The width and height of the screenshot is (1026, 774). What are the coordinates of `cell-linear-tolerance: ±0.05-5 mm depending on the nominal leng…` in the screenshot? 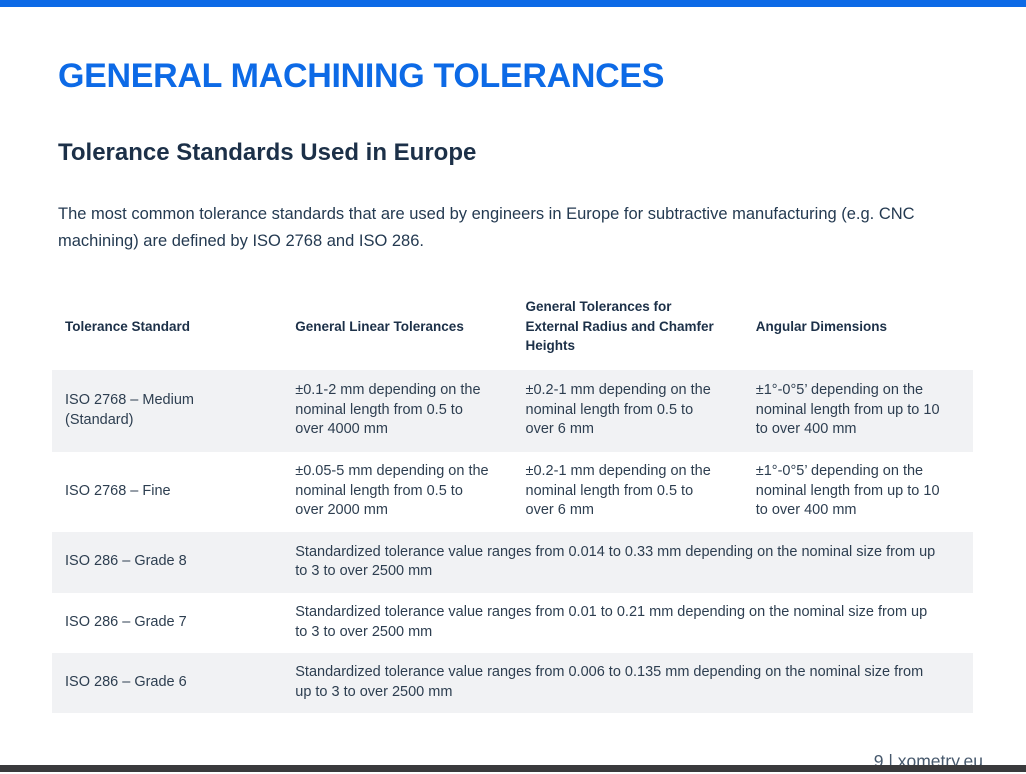 It's located at (392, 491).